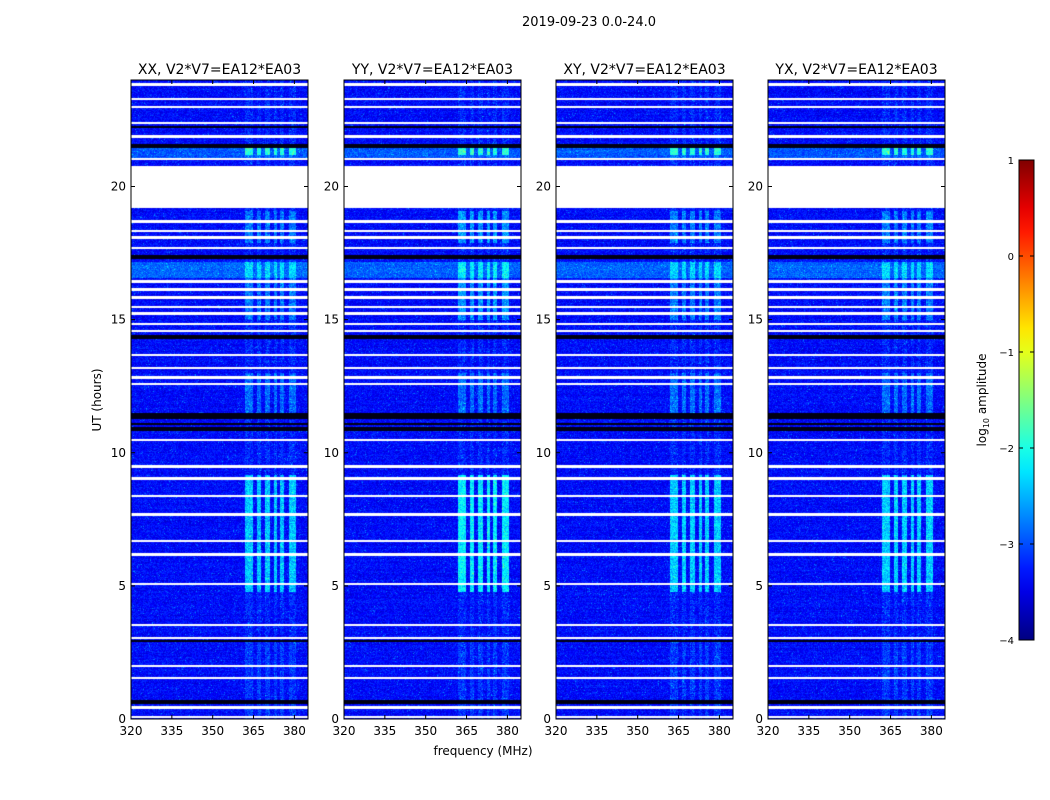  I want to click on colorbar-tick-label: −1, so click(1006, 353).